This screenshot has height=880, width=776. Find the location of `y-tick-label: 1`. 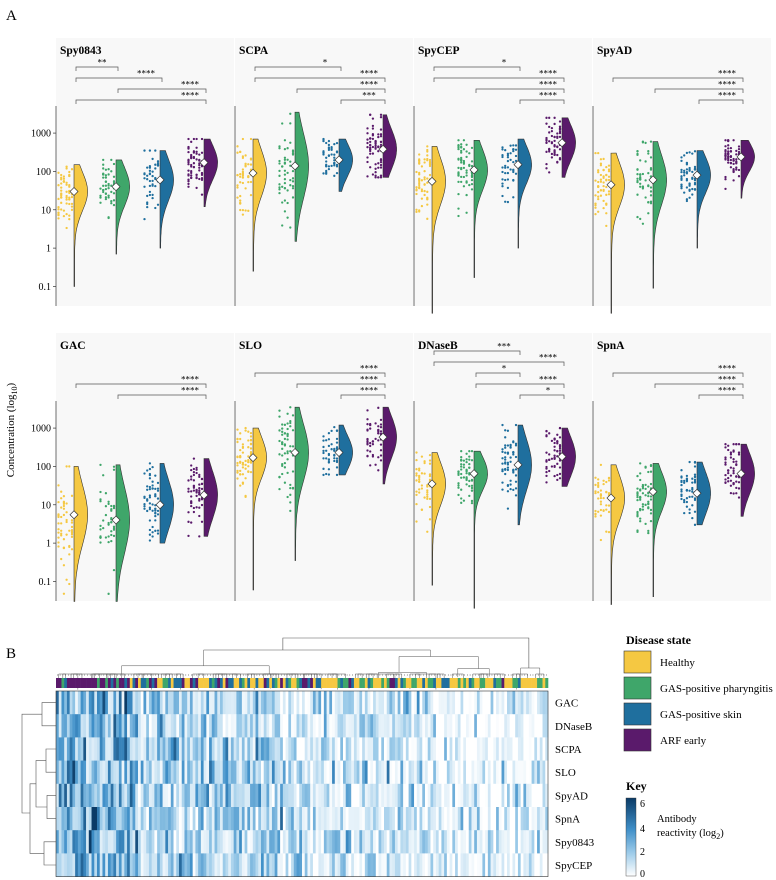

y-tick-label: 1 is located at coordinates (48, 544).